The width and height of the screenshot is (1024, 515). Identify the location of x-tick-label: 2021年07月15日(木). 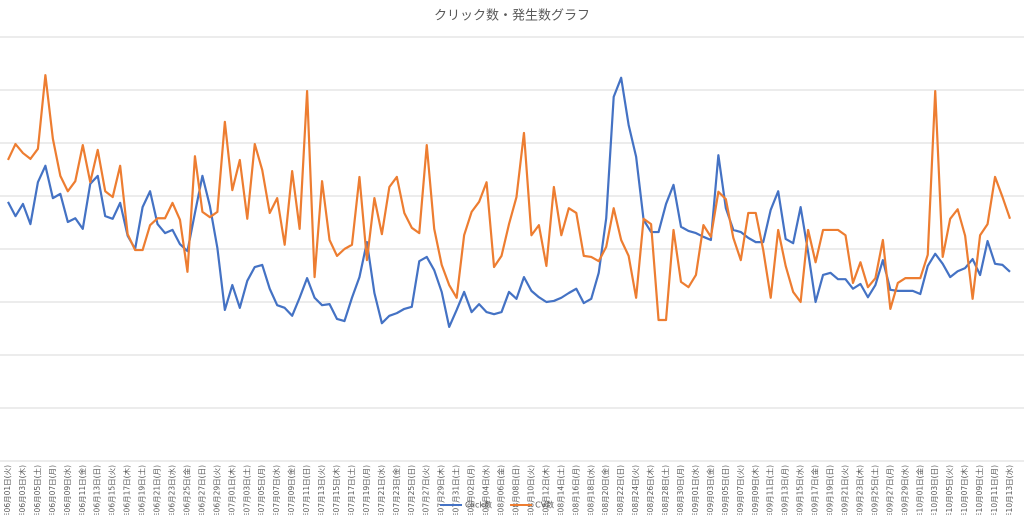
(336, 490).